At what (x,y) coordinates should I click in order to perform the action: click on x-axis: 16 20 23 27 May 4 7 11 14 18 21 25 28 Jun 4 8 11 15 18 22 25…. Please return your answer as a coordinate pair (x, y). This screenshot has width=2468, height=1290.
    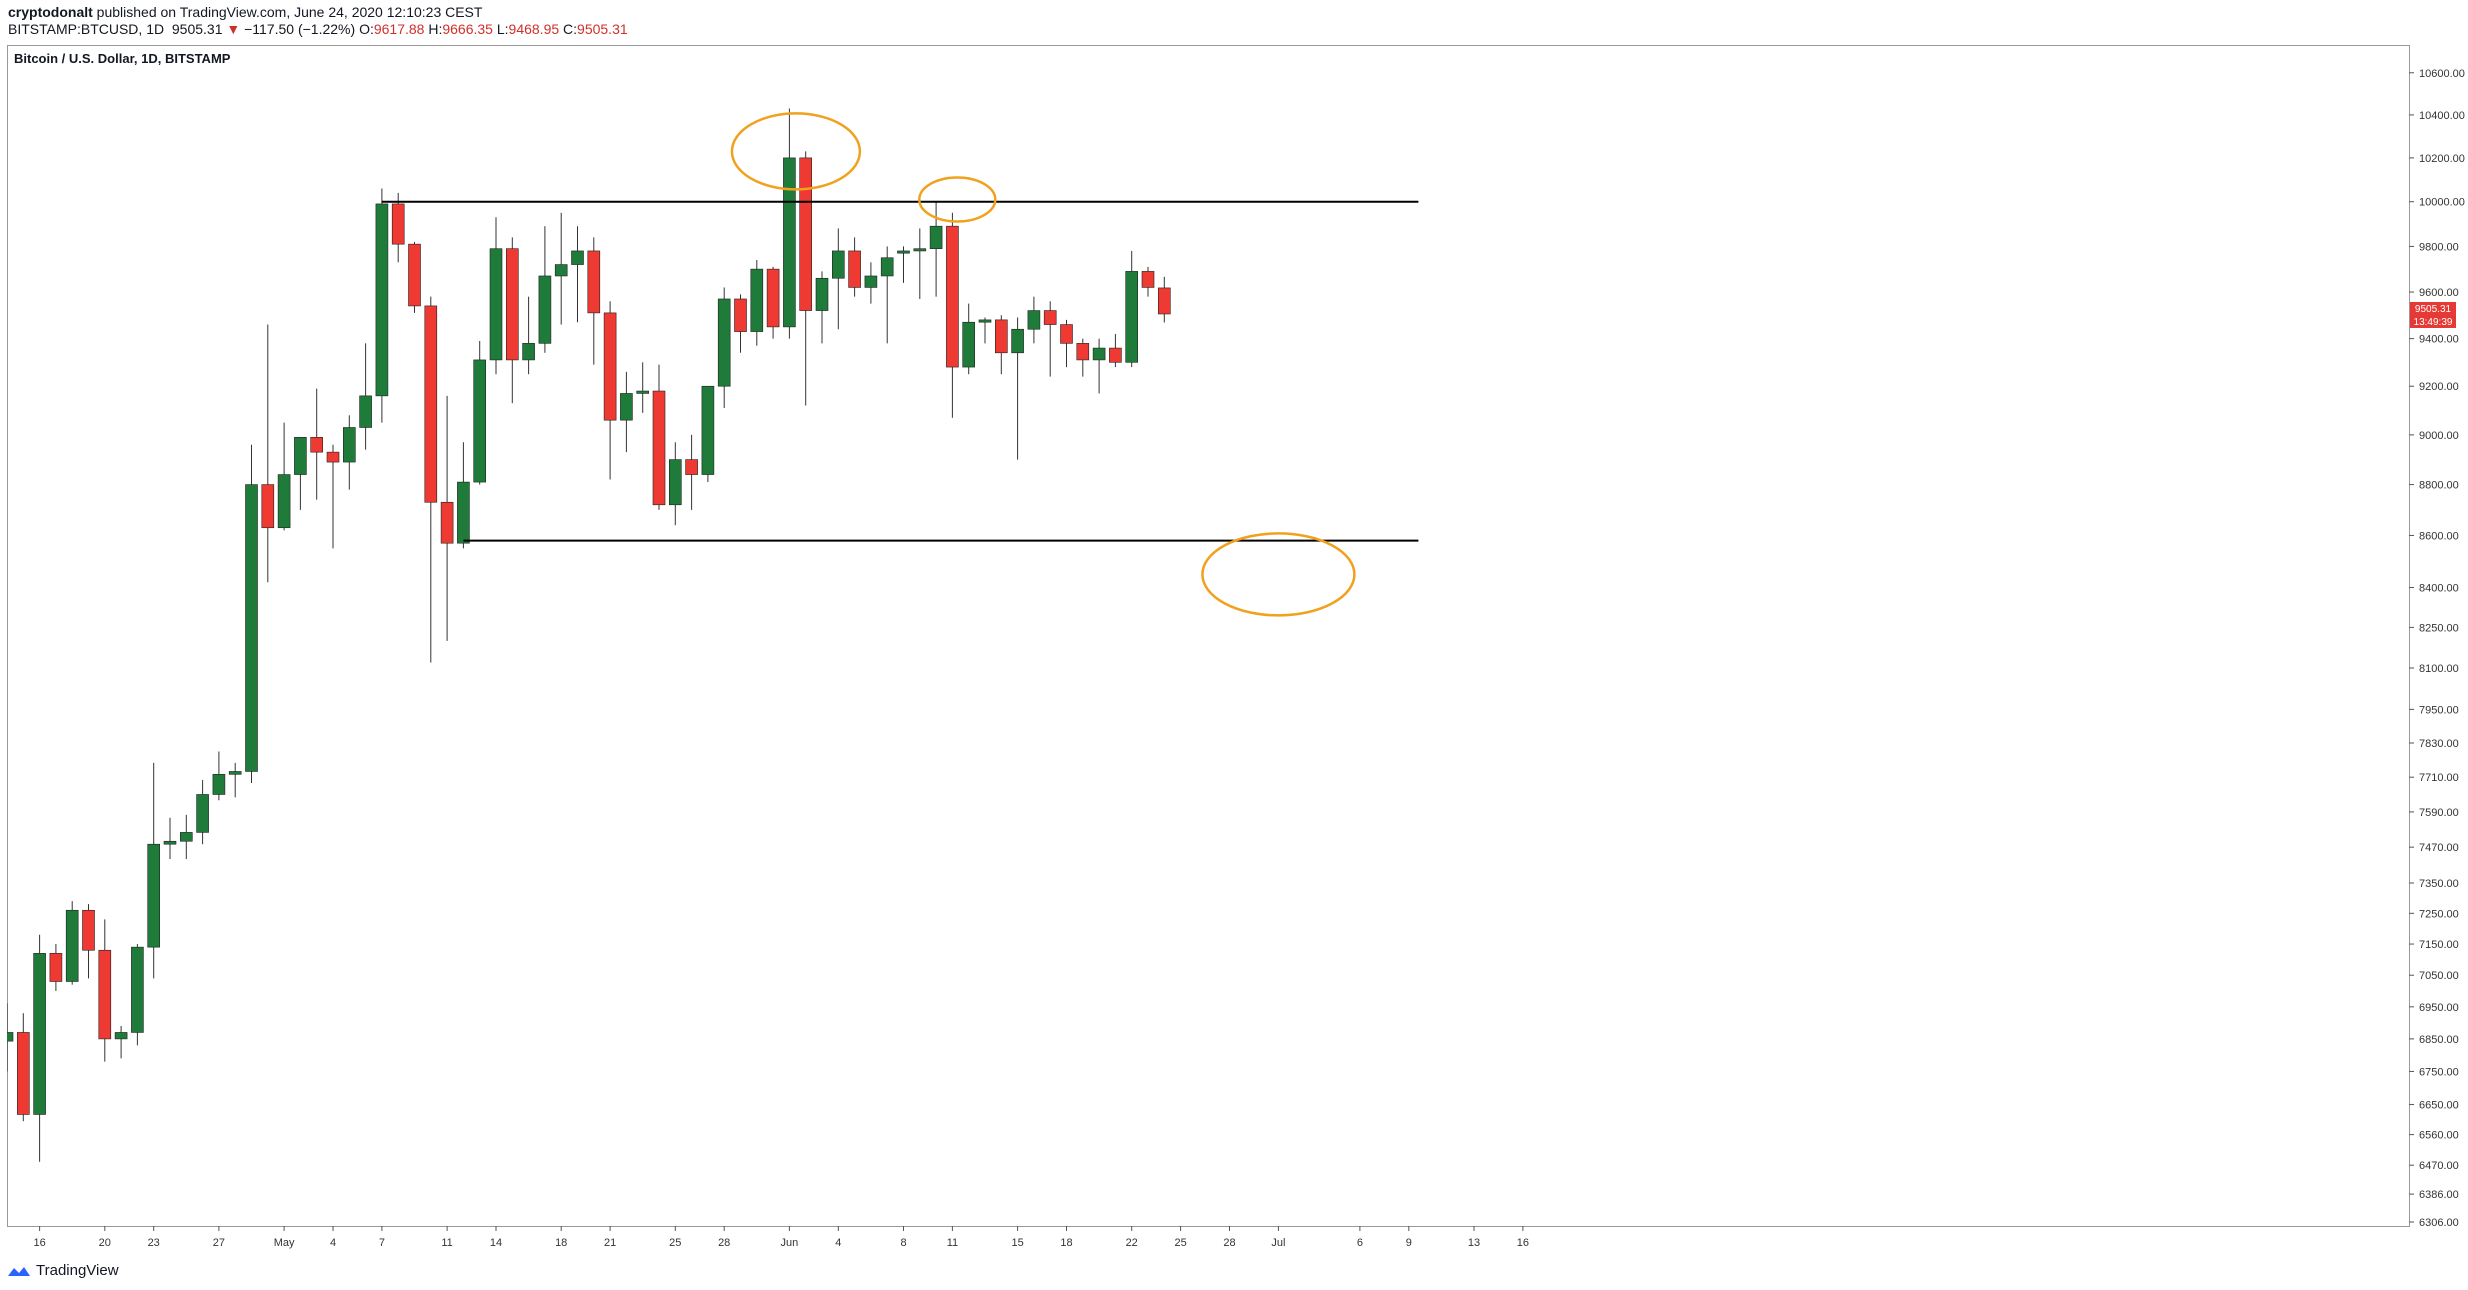
    Looking at the image, I should click on (781, 1237).